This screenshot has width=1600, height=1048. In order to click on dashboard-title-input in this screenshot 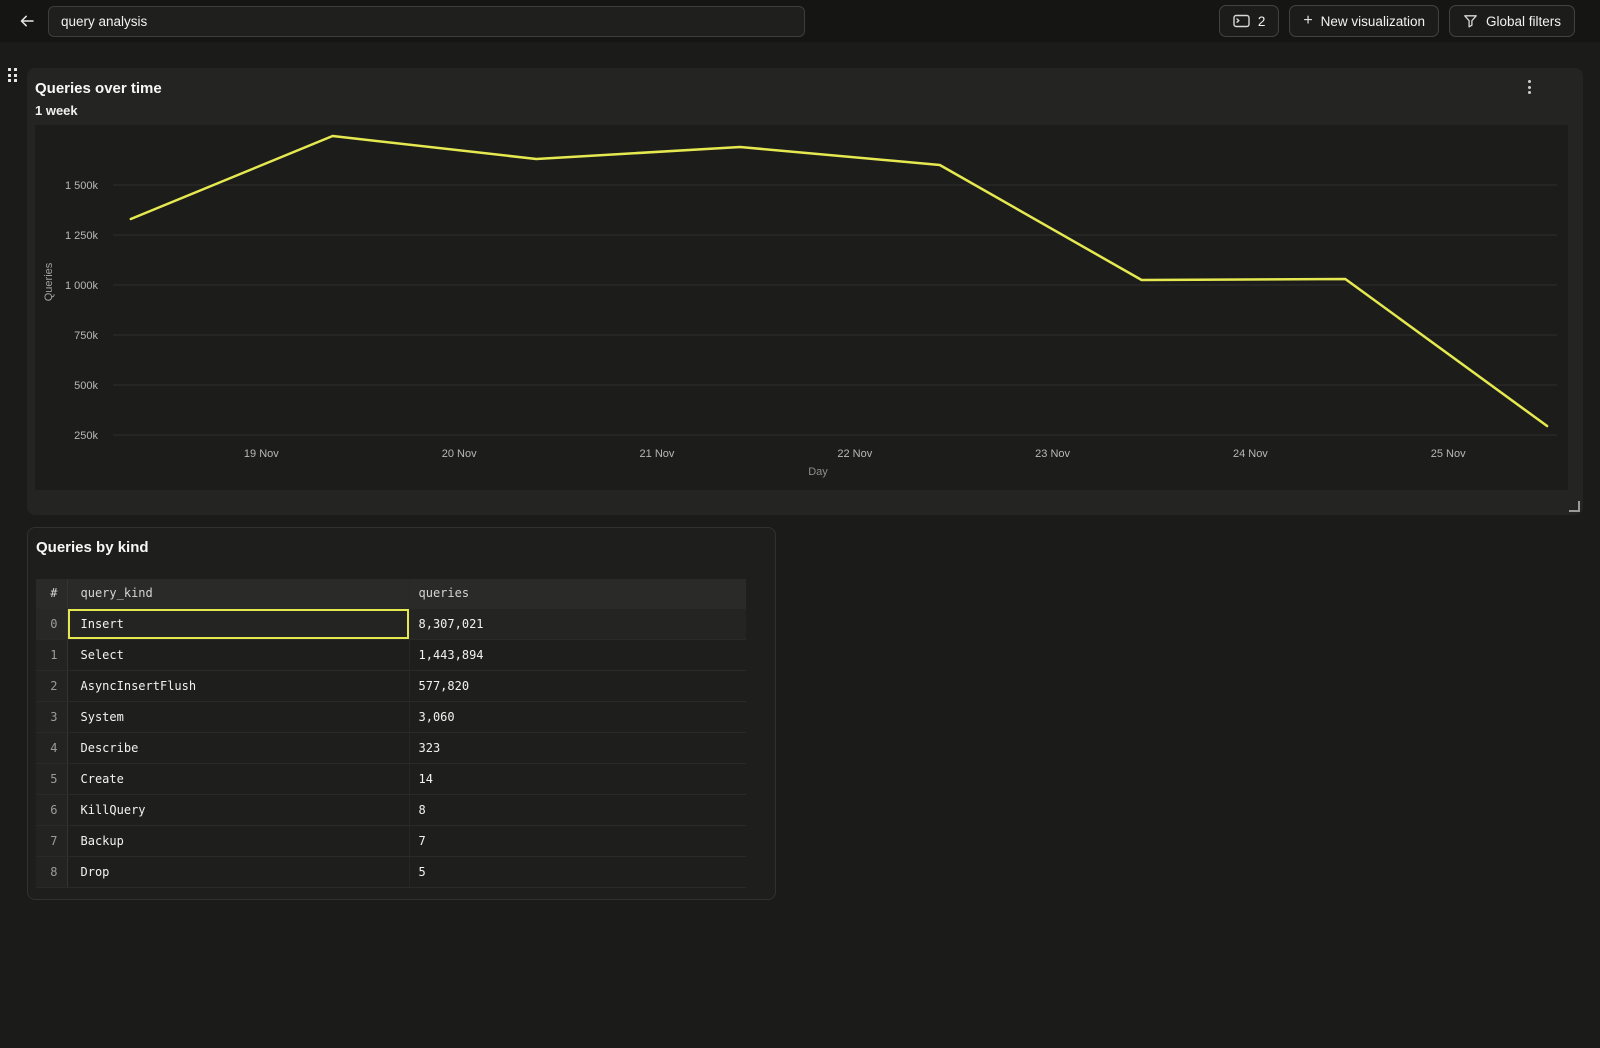, I will do `click(426, 21)`.